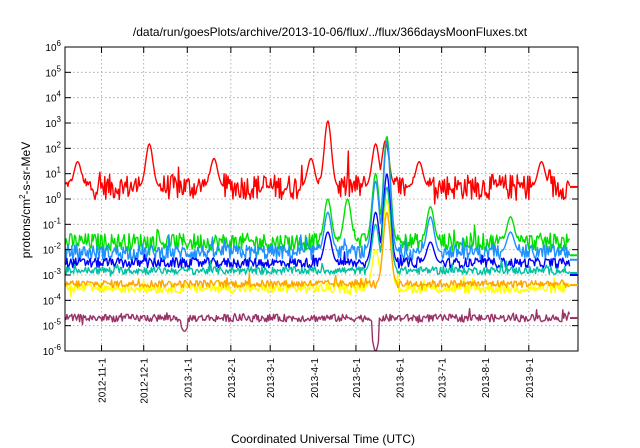 The height and width of the screenshot is (448, 640). Describe the element at coordinates (53, 46) in the screenshot. I see `y-tick-label: 10⁶` at that location.